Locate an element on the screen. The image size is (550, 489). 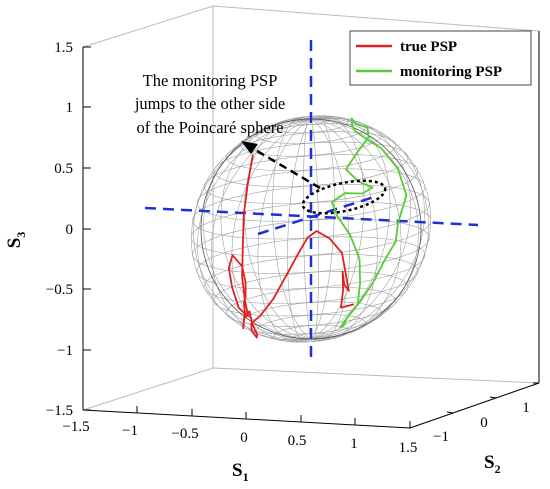
legend-box is located at coordinates (440, 58).